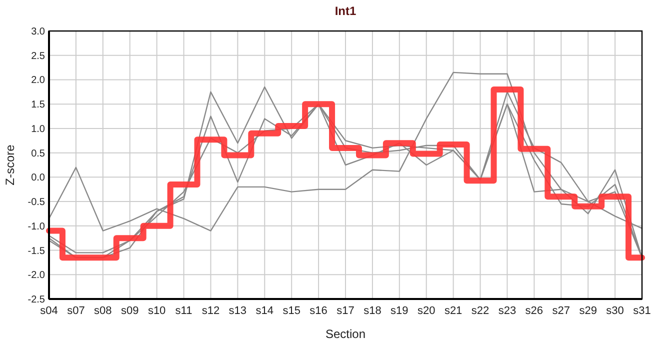 This screenshot has width=660, height=360. What do you see at coordinates (103, 311) in the screenshot?
I see `x-tick-label: s08` at bounding box center [103, 311].